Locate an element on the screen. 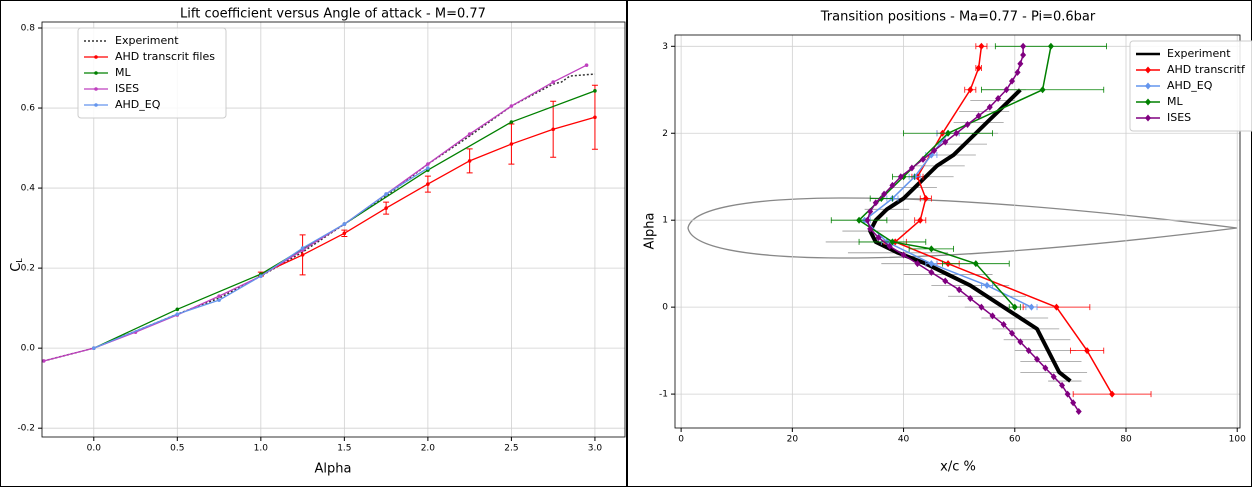 The width and height of the screenshot is (1252, 487). legend-label: AHD transcrit files is located at coordinates (165, 56).